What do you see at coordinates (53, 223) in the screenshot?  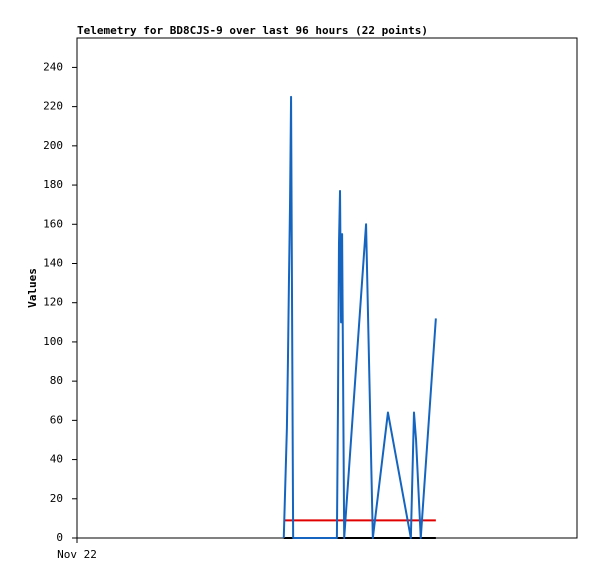 I see `y-tick-label: 160` at bounding box center [53, 223].